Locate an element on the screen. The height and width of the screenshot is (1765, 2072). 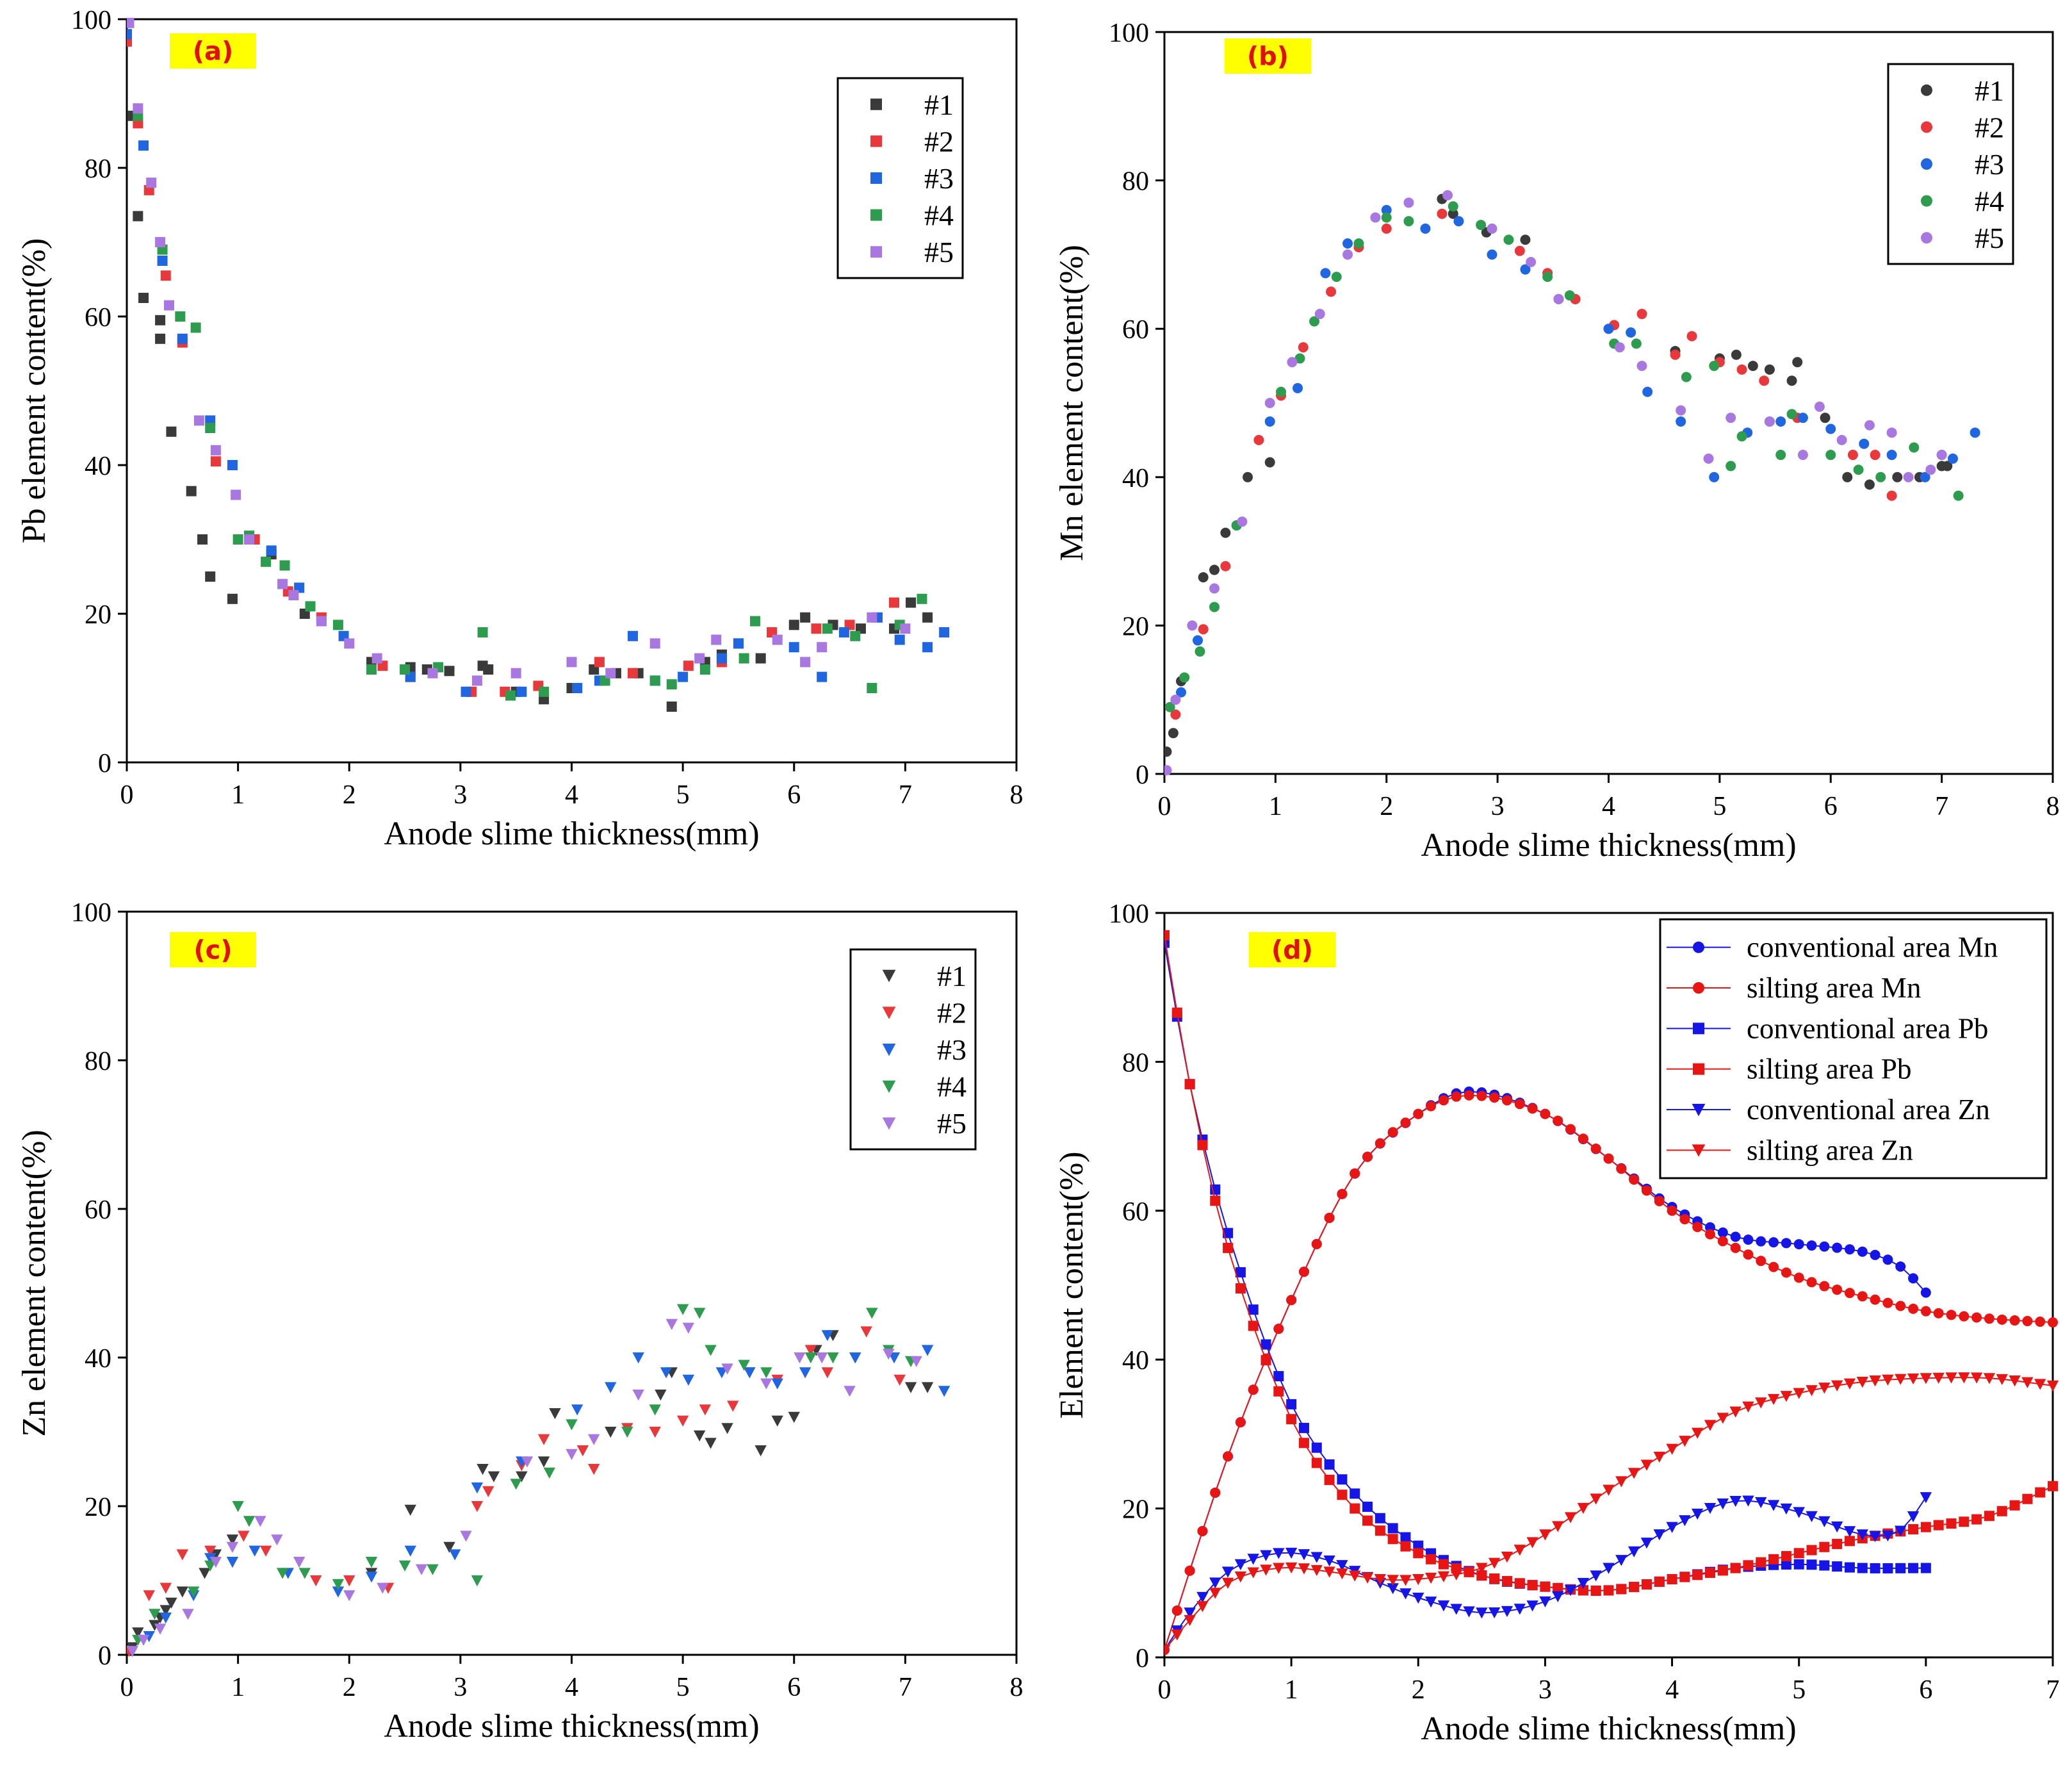
x-tick-label: 3 is located at coordinates (1498, 806).